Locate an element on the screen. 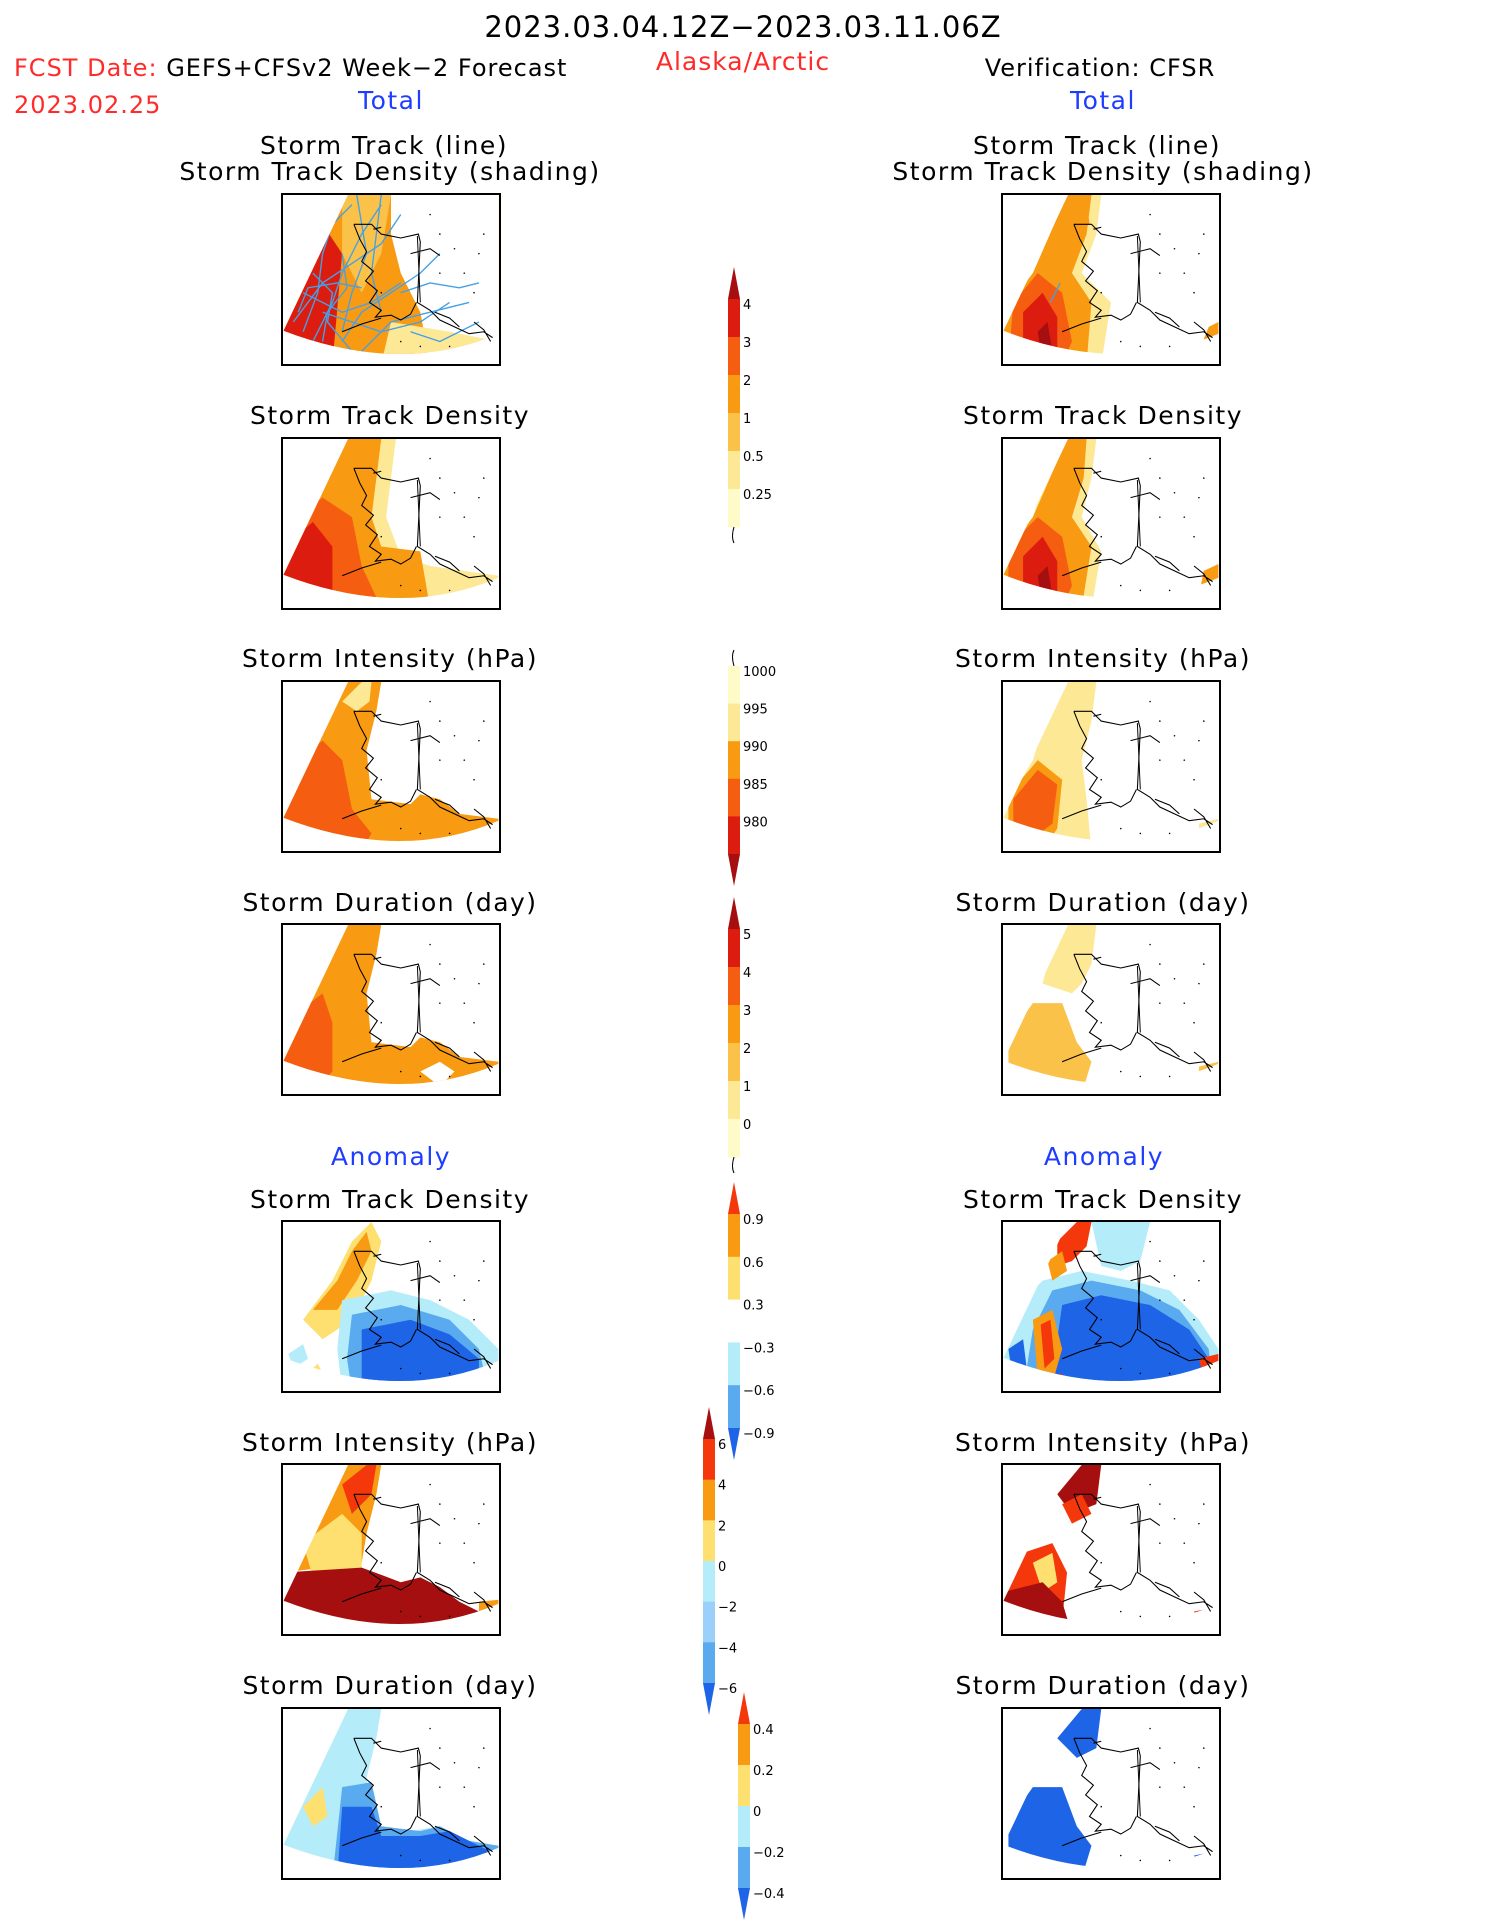  colorbar-tick-label: 990 is located at coordinates (755, 747).